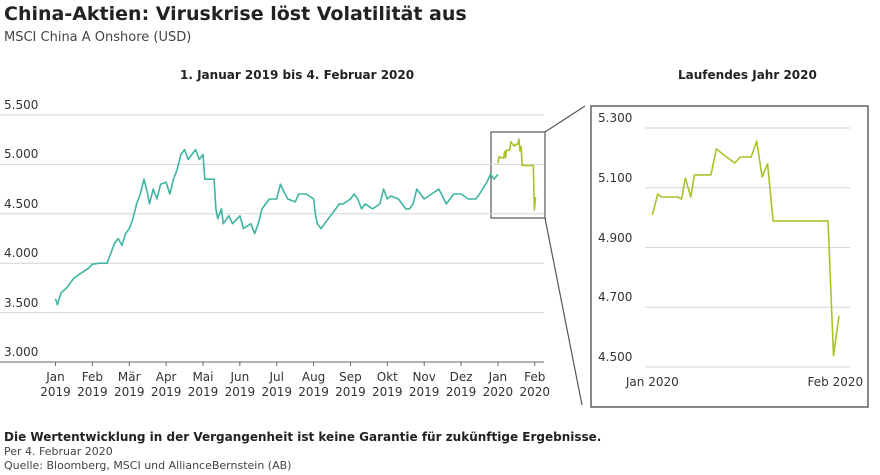 The width and height of the screenshot is (880, 475). What do you see at coordinates (615, 177) in the screenshot?
I see `y-tick-label: 5.100` at bounding box center [615, 177].